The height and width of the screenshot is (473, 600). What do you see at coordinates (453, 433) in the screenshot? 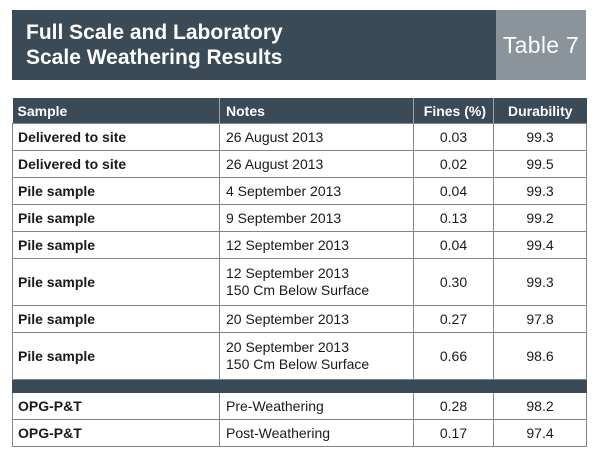
I see `fines-cell: 0.17` at bounding box center [453, 433].